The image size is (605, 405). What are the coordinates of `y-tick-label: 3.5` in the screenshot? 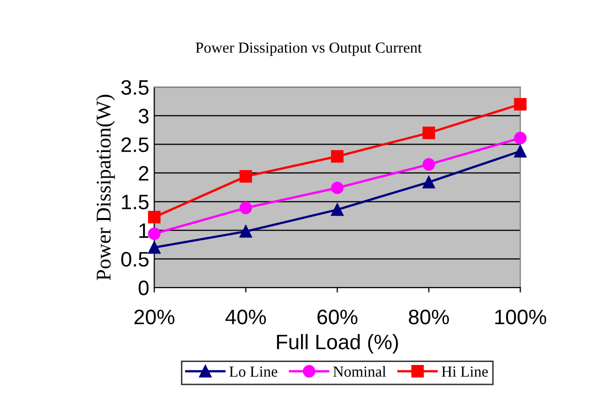 It's located at (135, 87).